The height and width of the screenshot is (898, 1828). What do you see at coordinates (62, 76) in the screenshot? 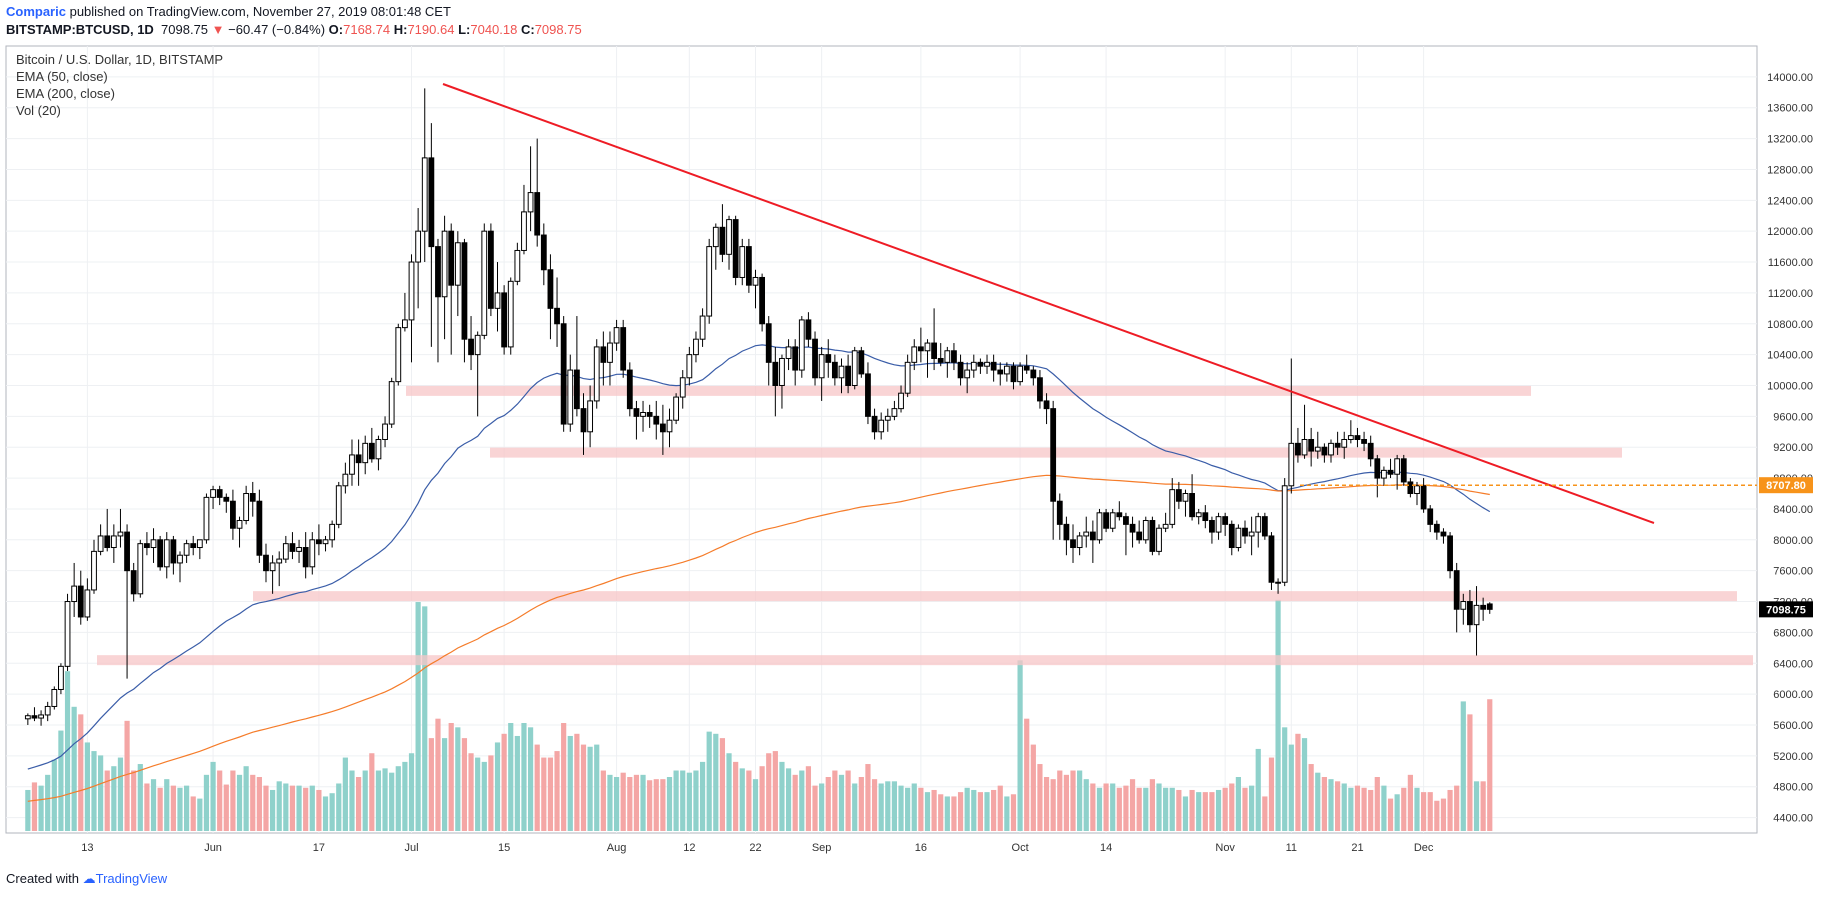
I see `legend-ema50: EMA (50, close)` at bounding box center [62, 76].